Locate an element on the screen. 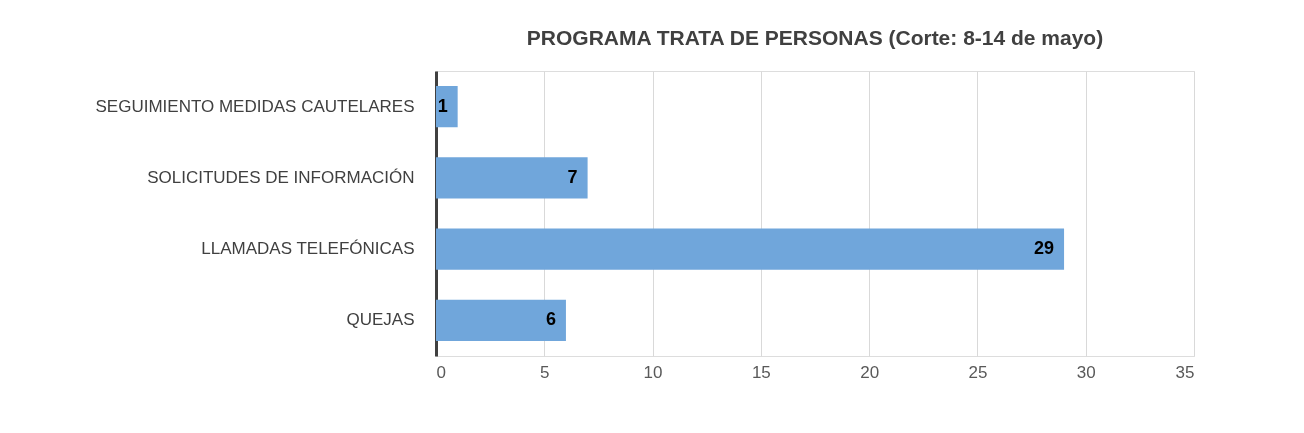 Image resolution: width=1304 pixels, height=433 pixels. x-tick-label: 10 is located at coordinates (653, 372).